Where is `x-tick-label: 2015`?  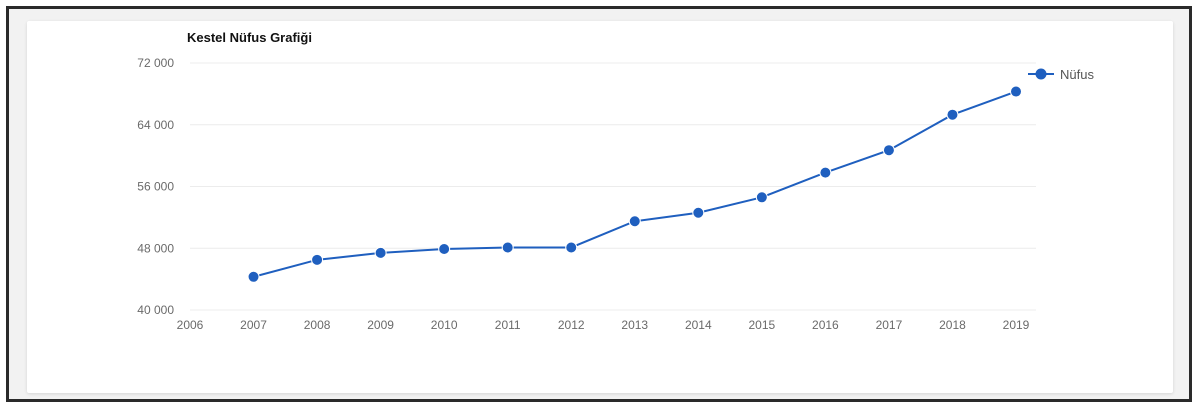 x-tick-label: 2015 is located at coordinates (761, 325).